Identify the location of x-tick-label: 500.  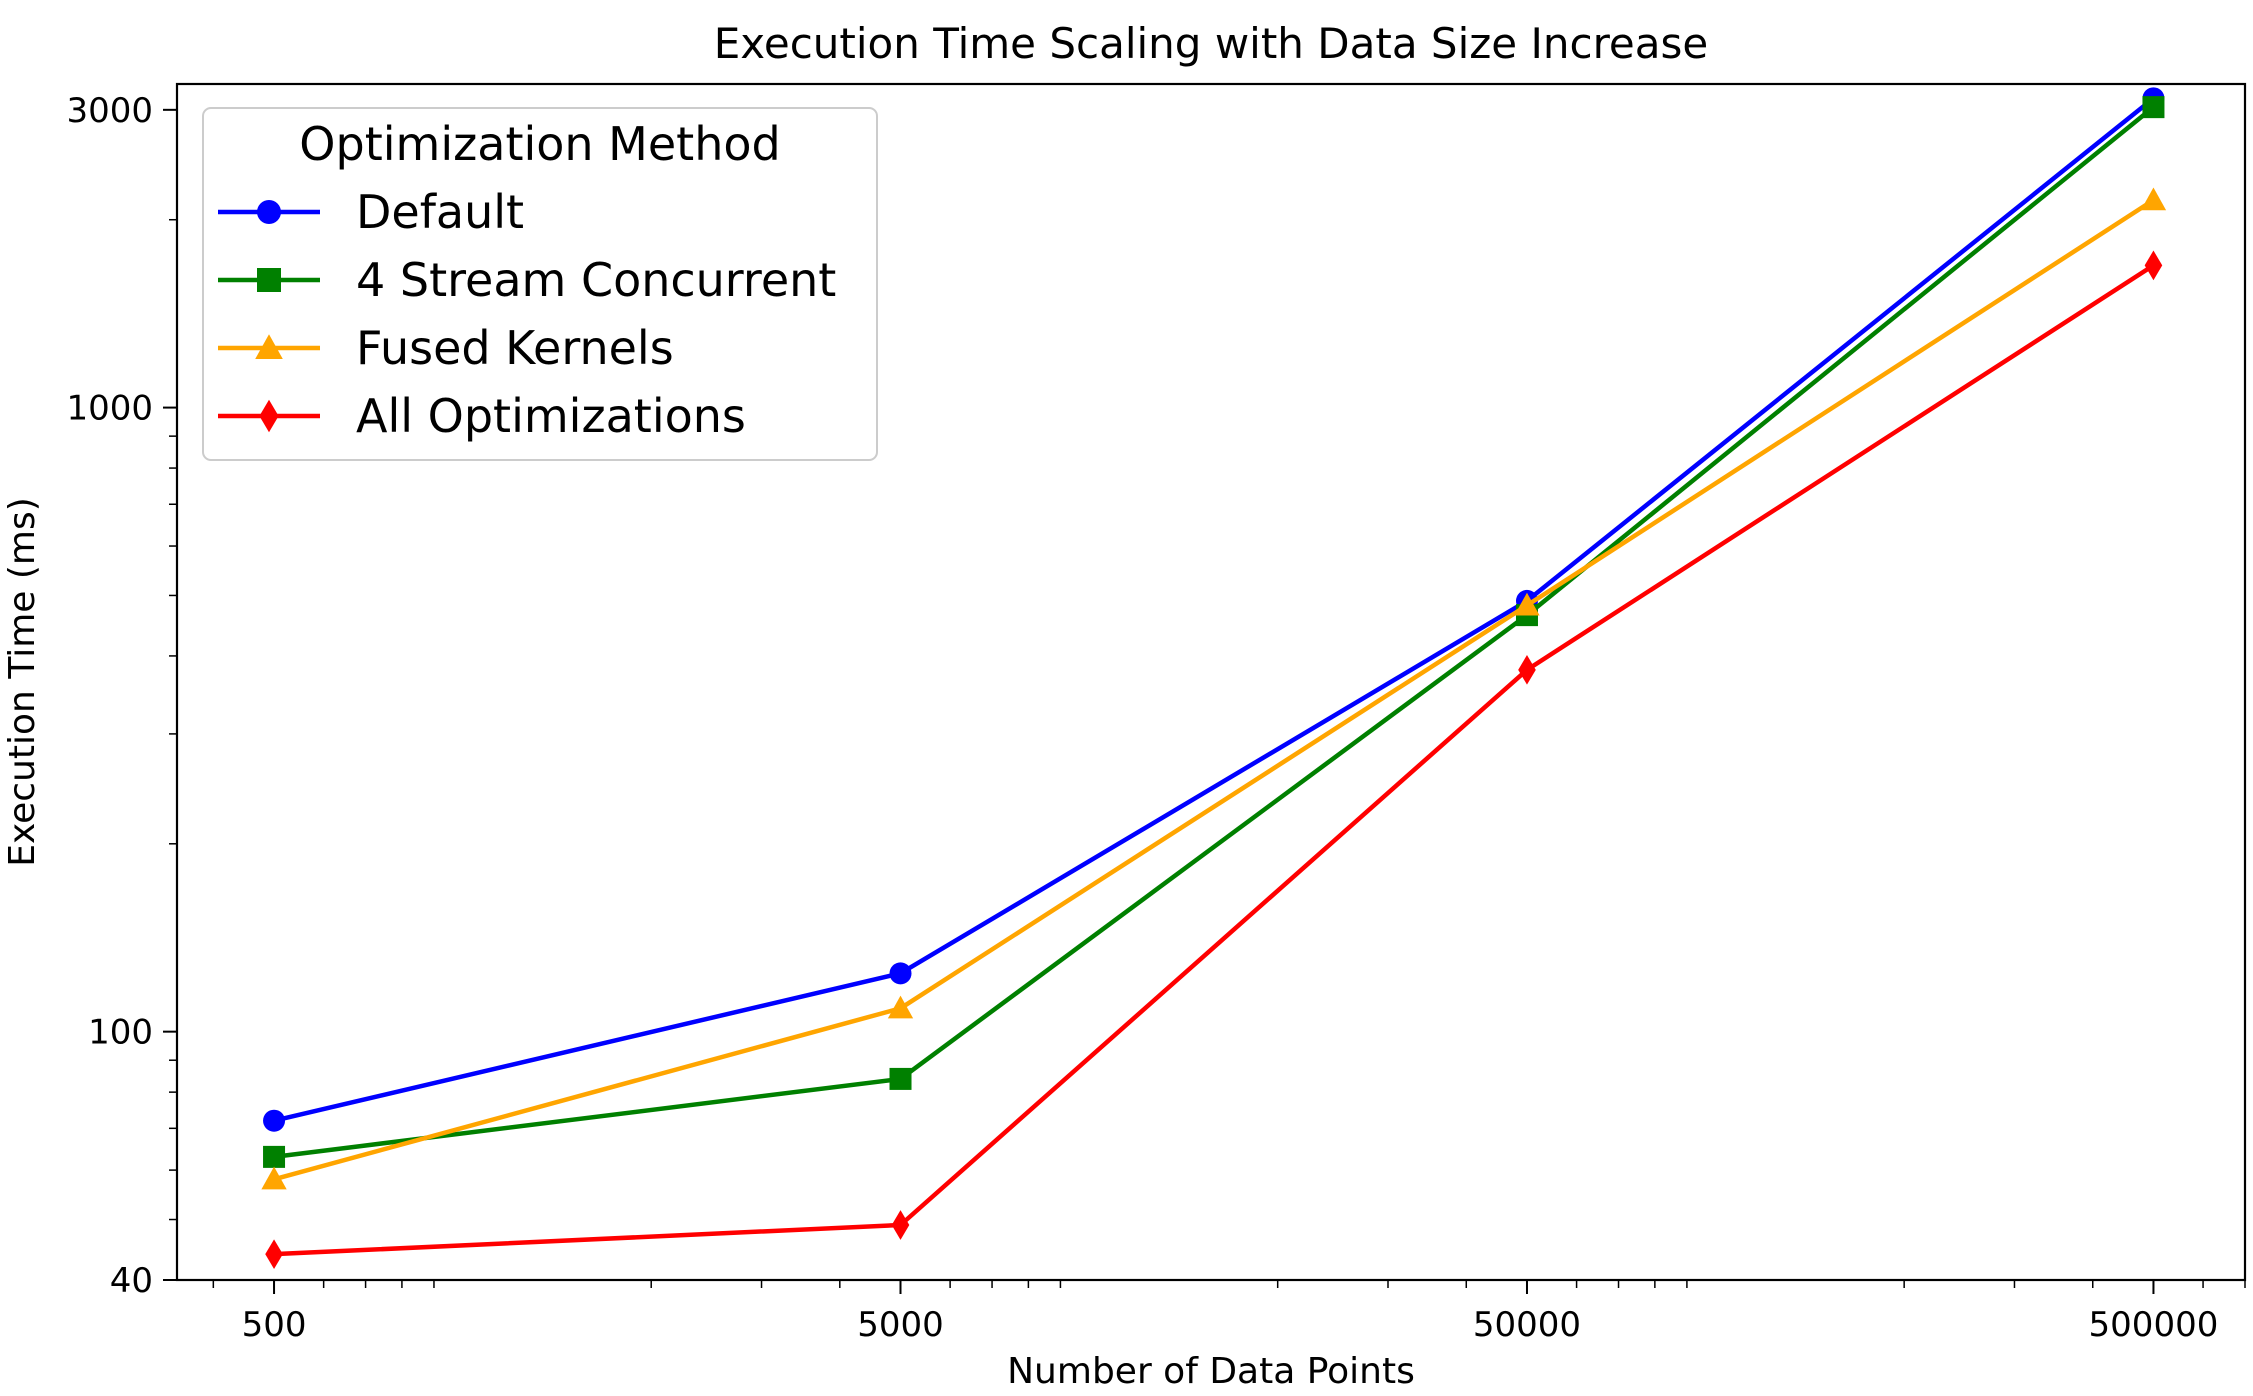
(274, 1325).